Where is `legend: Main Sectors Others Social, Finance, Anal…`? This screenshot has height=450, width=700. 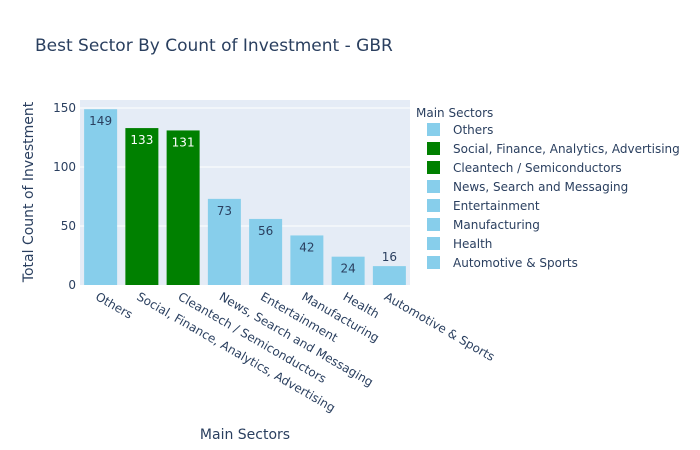
legend: Main Sectors Others Social, Finance, Anal… is located at coordinates (548, 188).